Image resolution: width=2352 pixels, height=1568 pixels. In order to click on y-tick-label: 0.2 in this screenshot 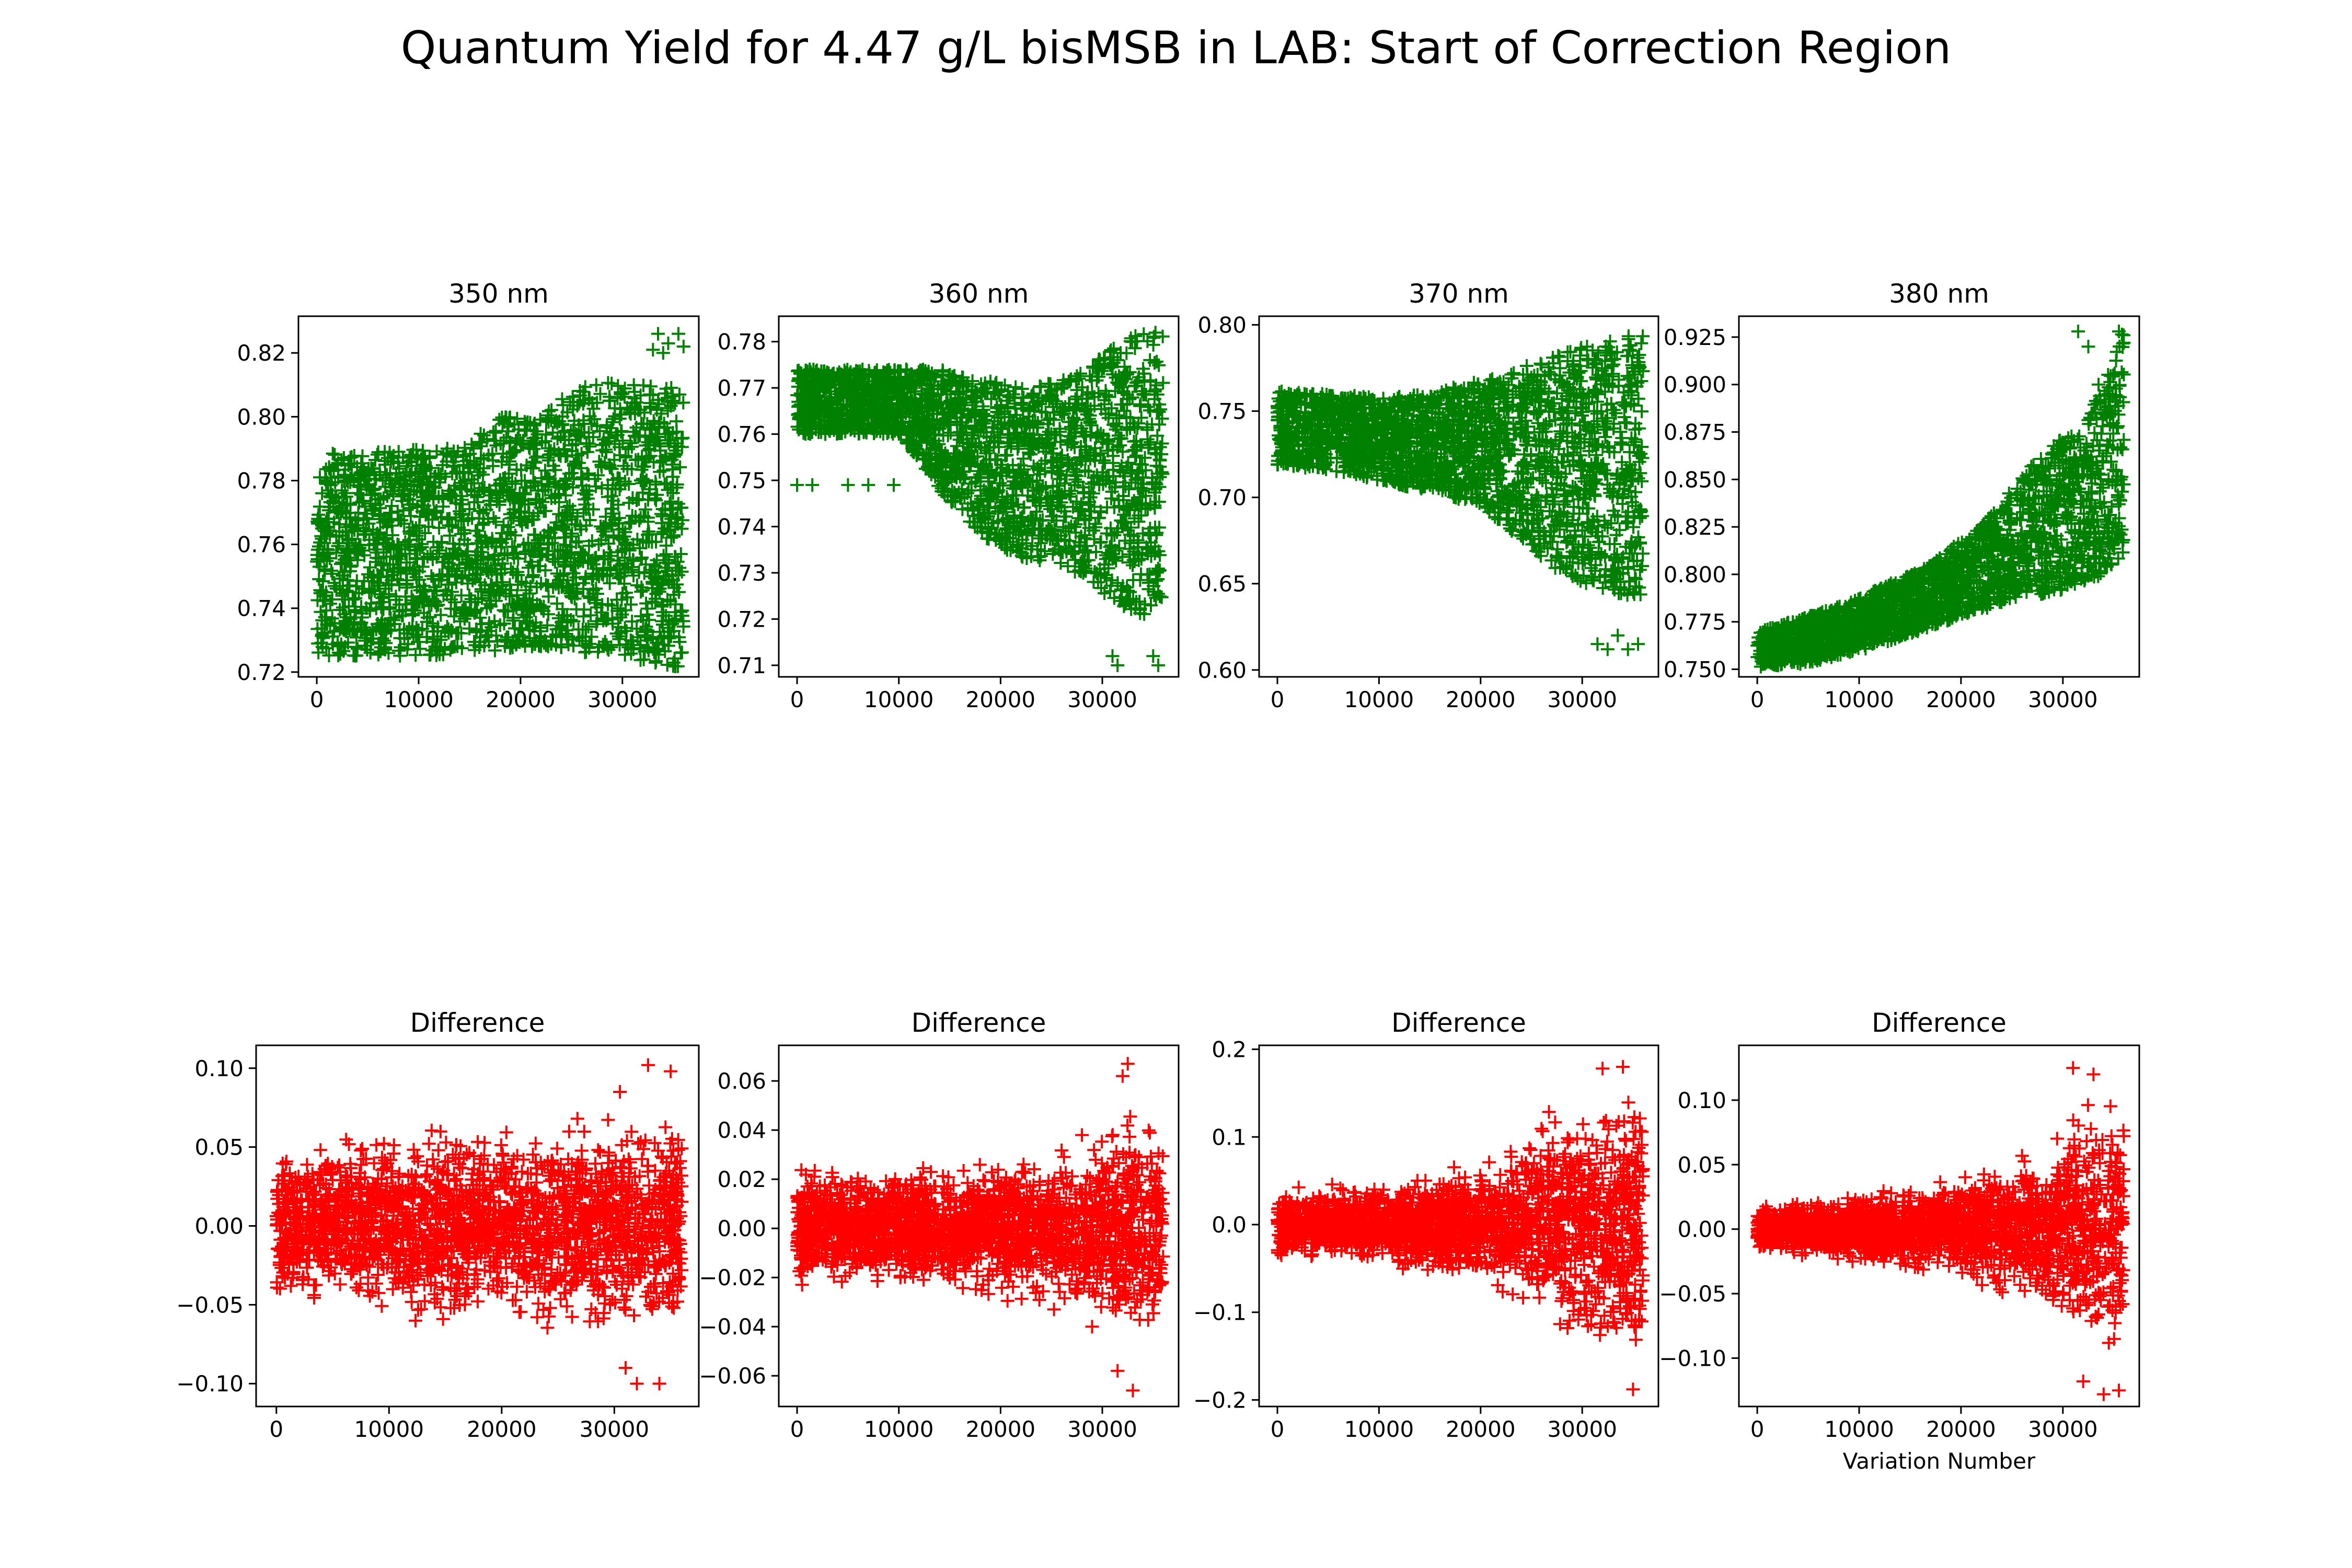, I will do `click(1229, 1050)`.